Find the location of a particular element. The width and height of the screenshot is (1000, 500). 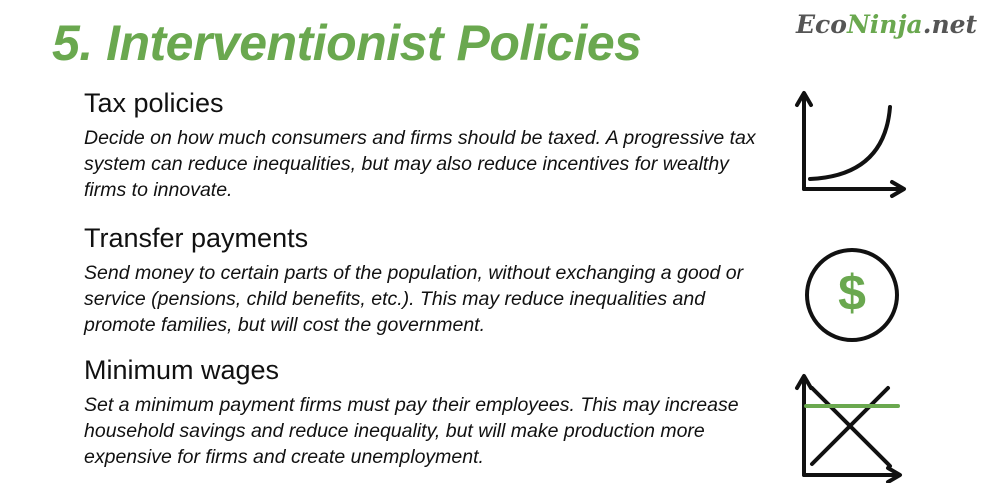

logo-text-ninja: Ninja is located at coordinates (884, 24).